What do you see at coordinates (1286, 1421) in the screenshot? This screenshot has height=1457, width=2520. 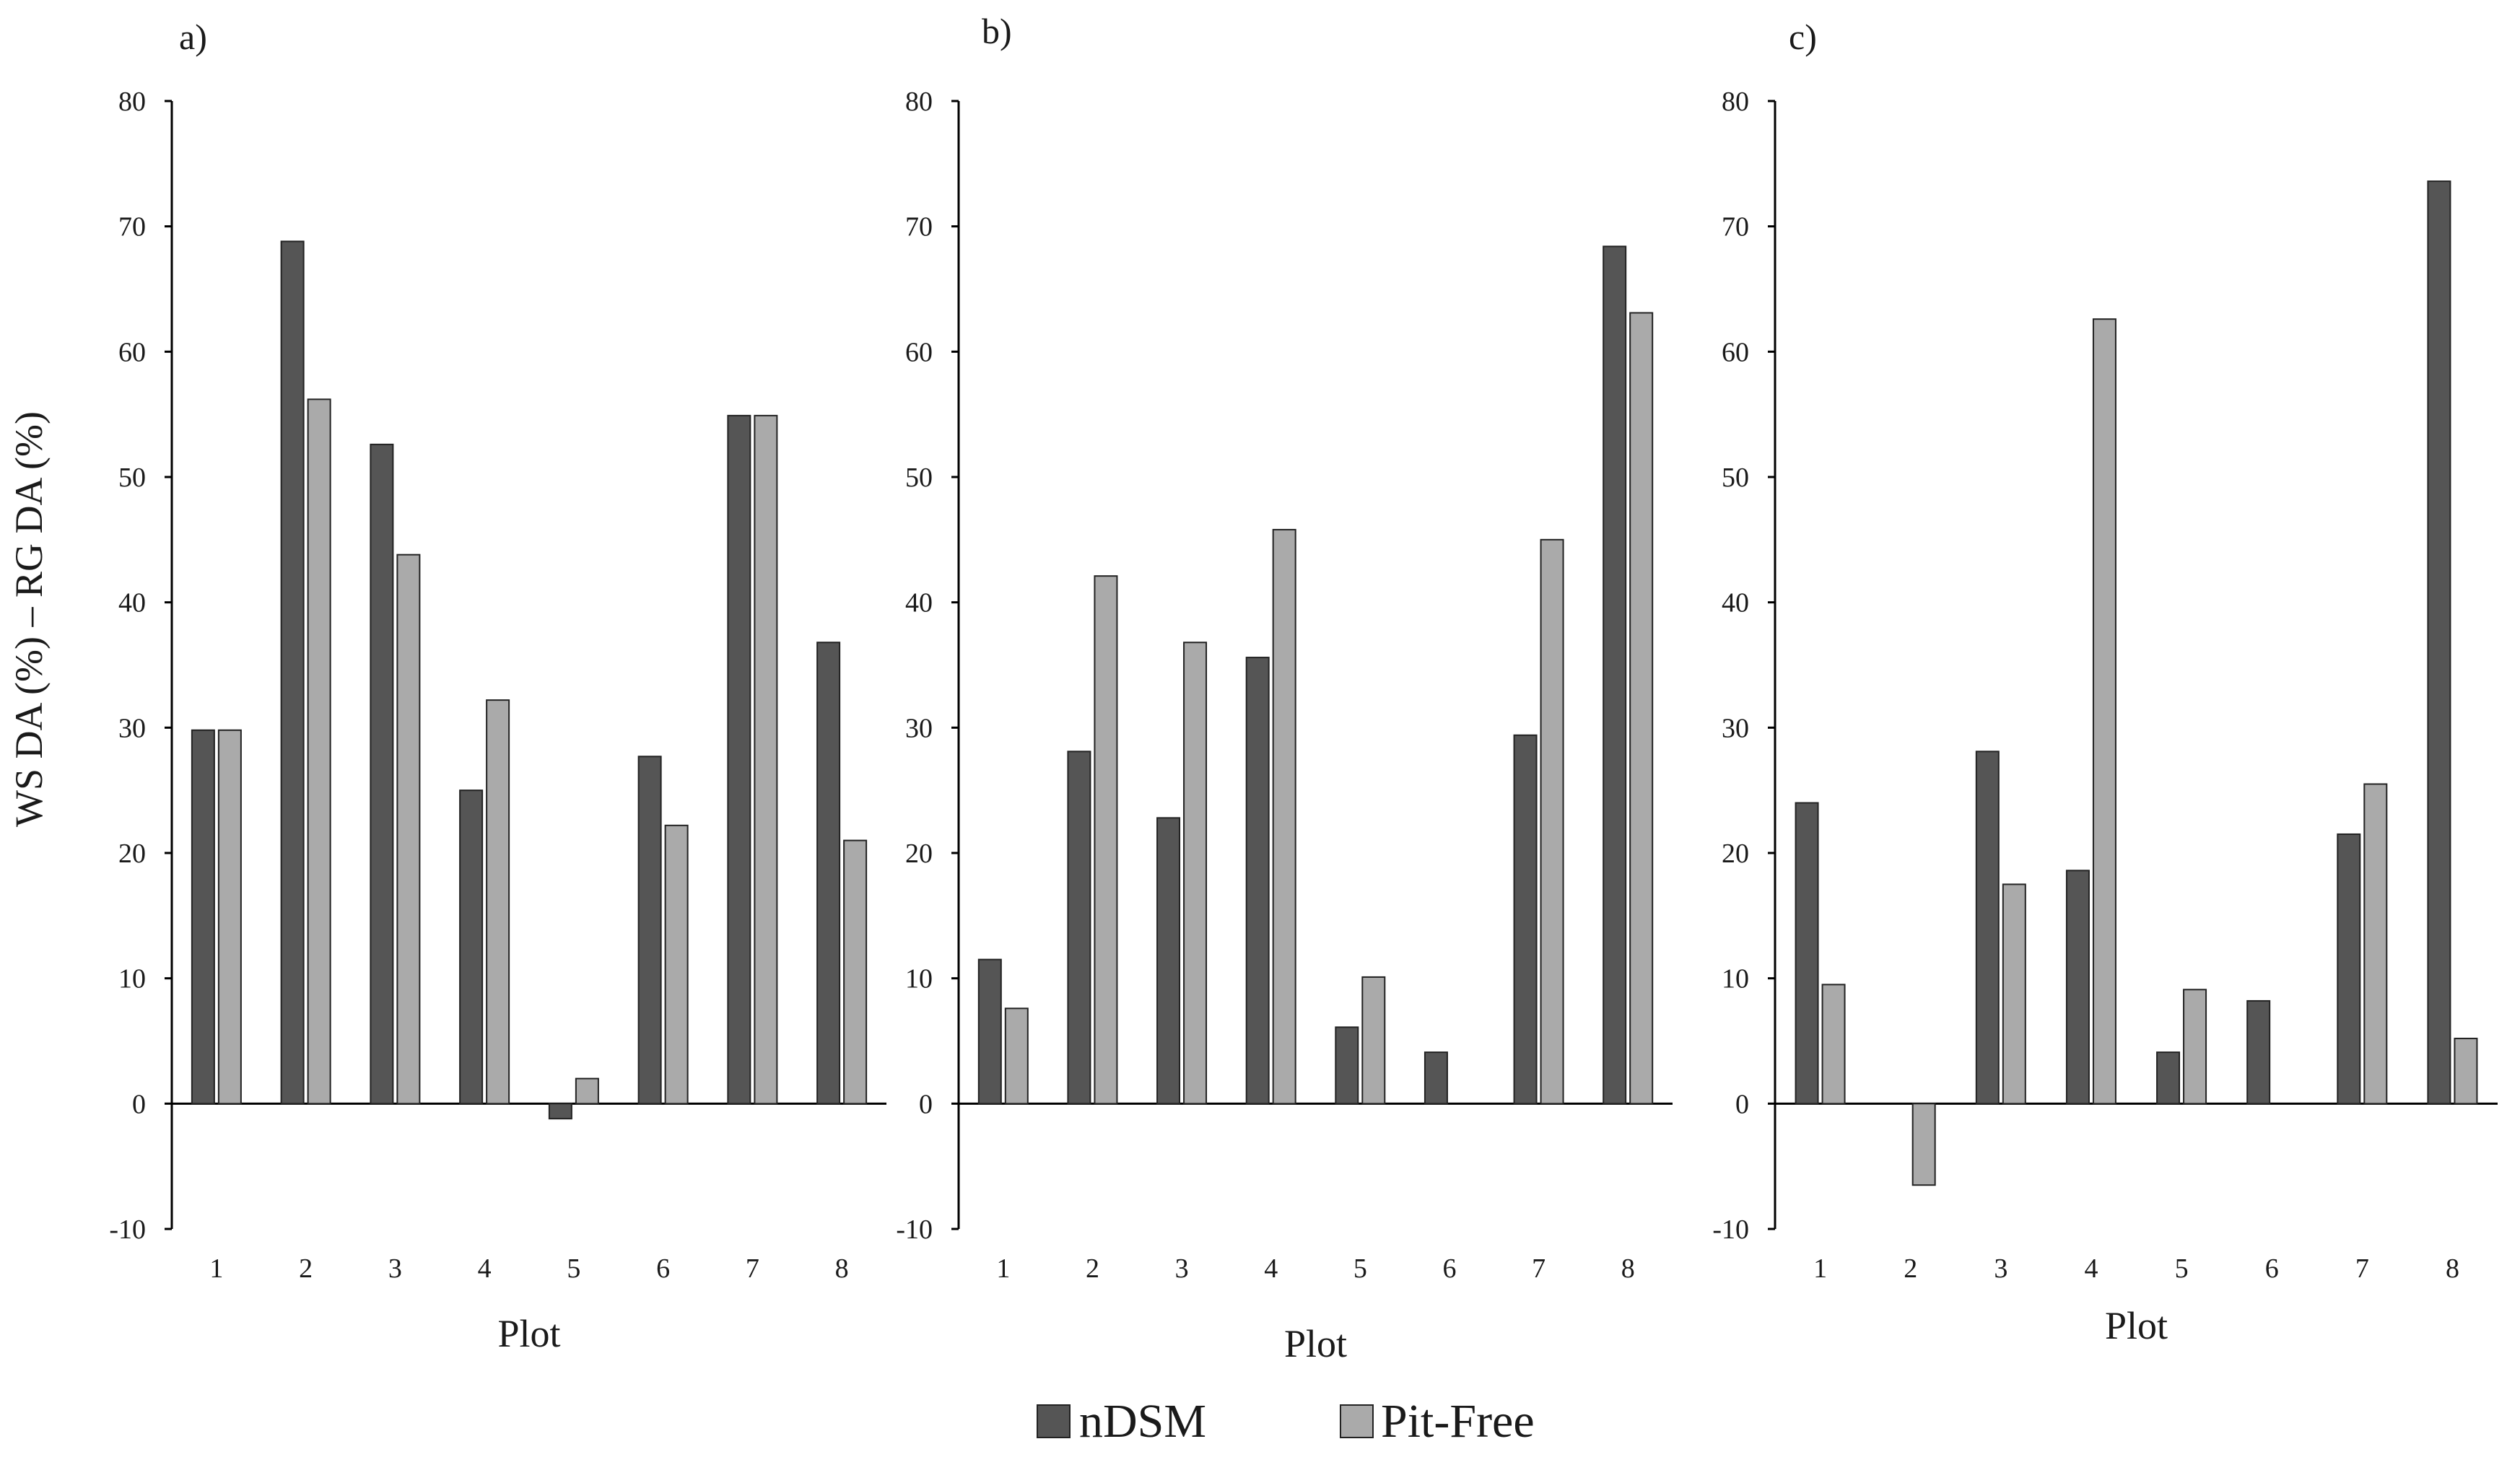 I see `legend: nDSM Pit-Free` at bounding box center [1286, 1421].